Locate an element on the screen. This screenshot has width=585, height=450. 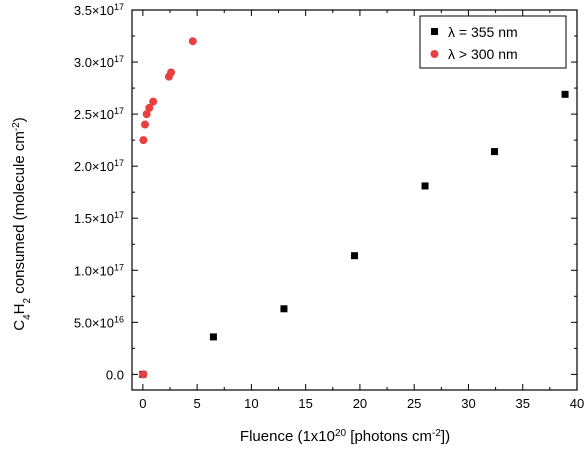
svg-text:Fluence (1x1020 [photons cm-2]: Fluence (1x1020 [photons cm-2]) is located at coordinates (345, 437).